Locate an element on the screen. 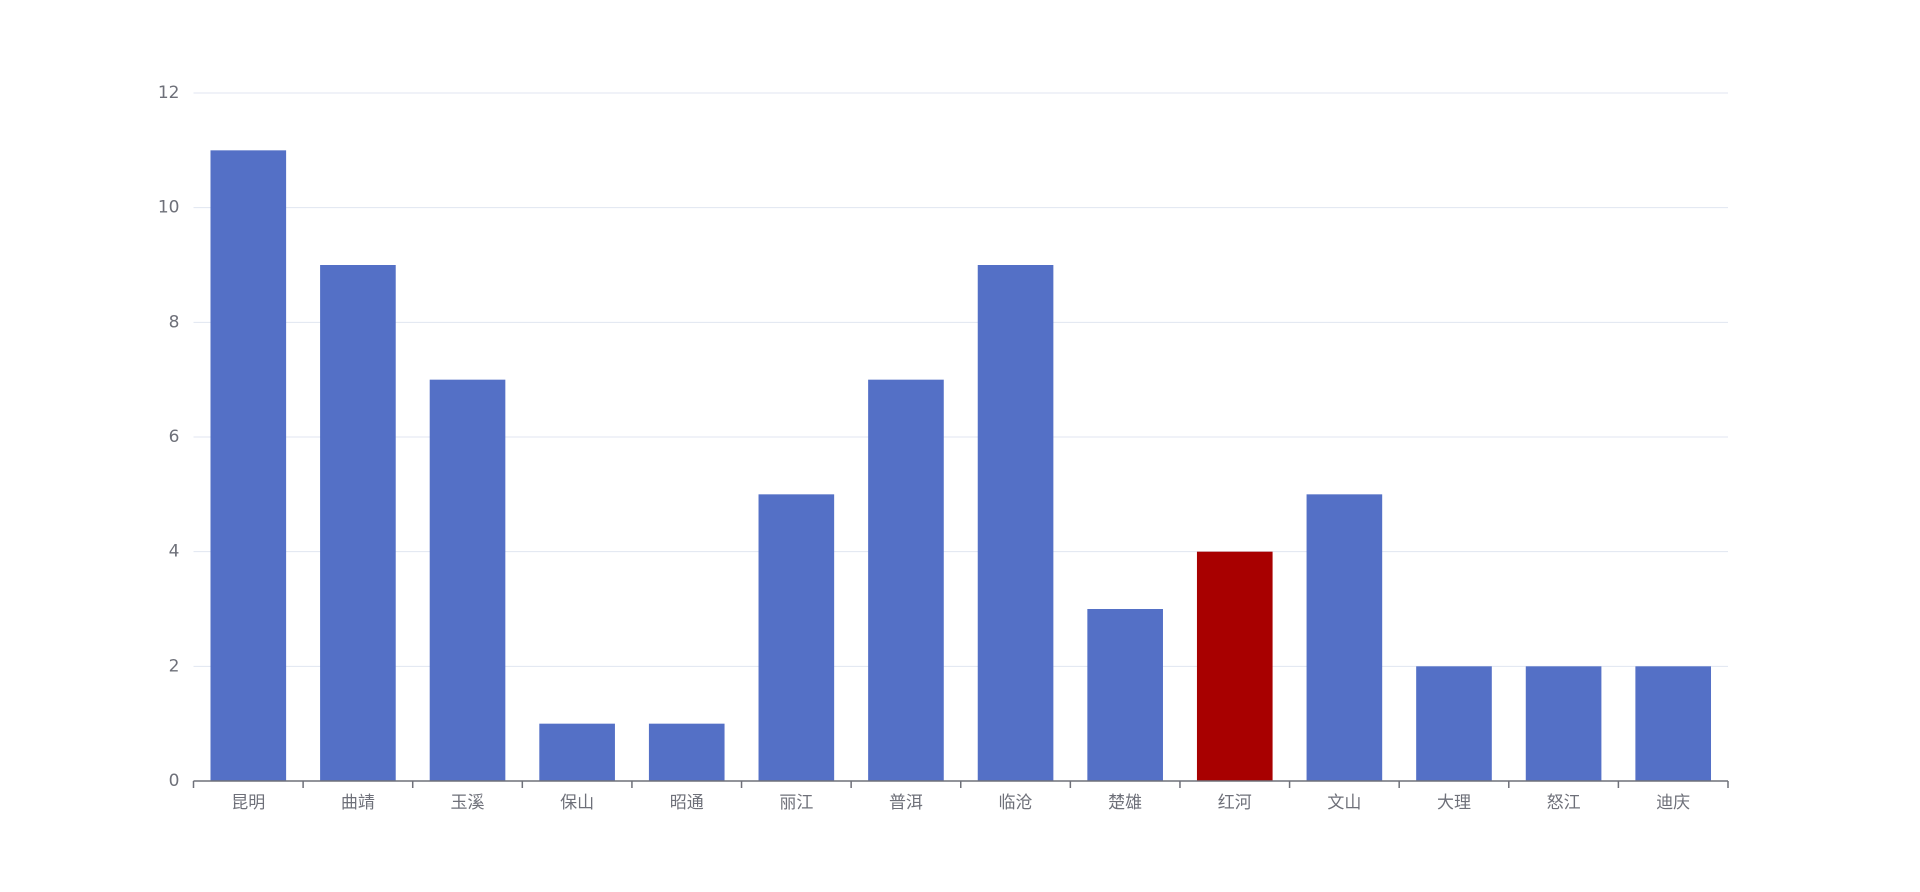  x-tick-label: 昆明 is located at coordinates (248, 803).